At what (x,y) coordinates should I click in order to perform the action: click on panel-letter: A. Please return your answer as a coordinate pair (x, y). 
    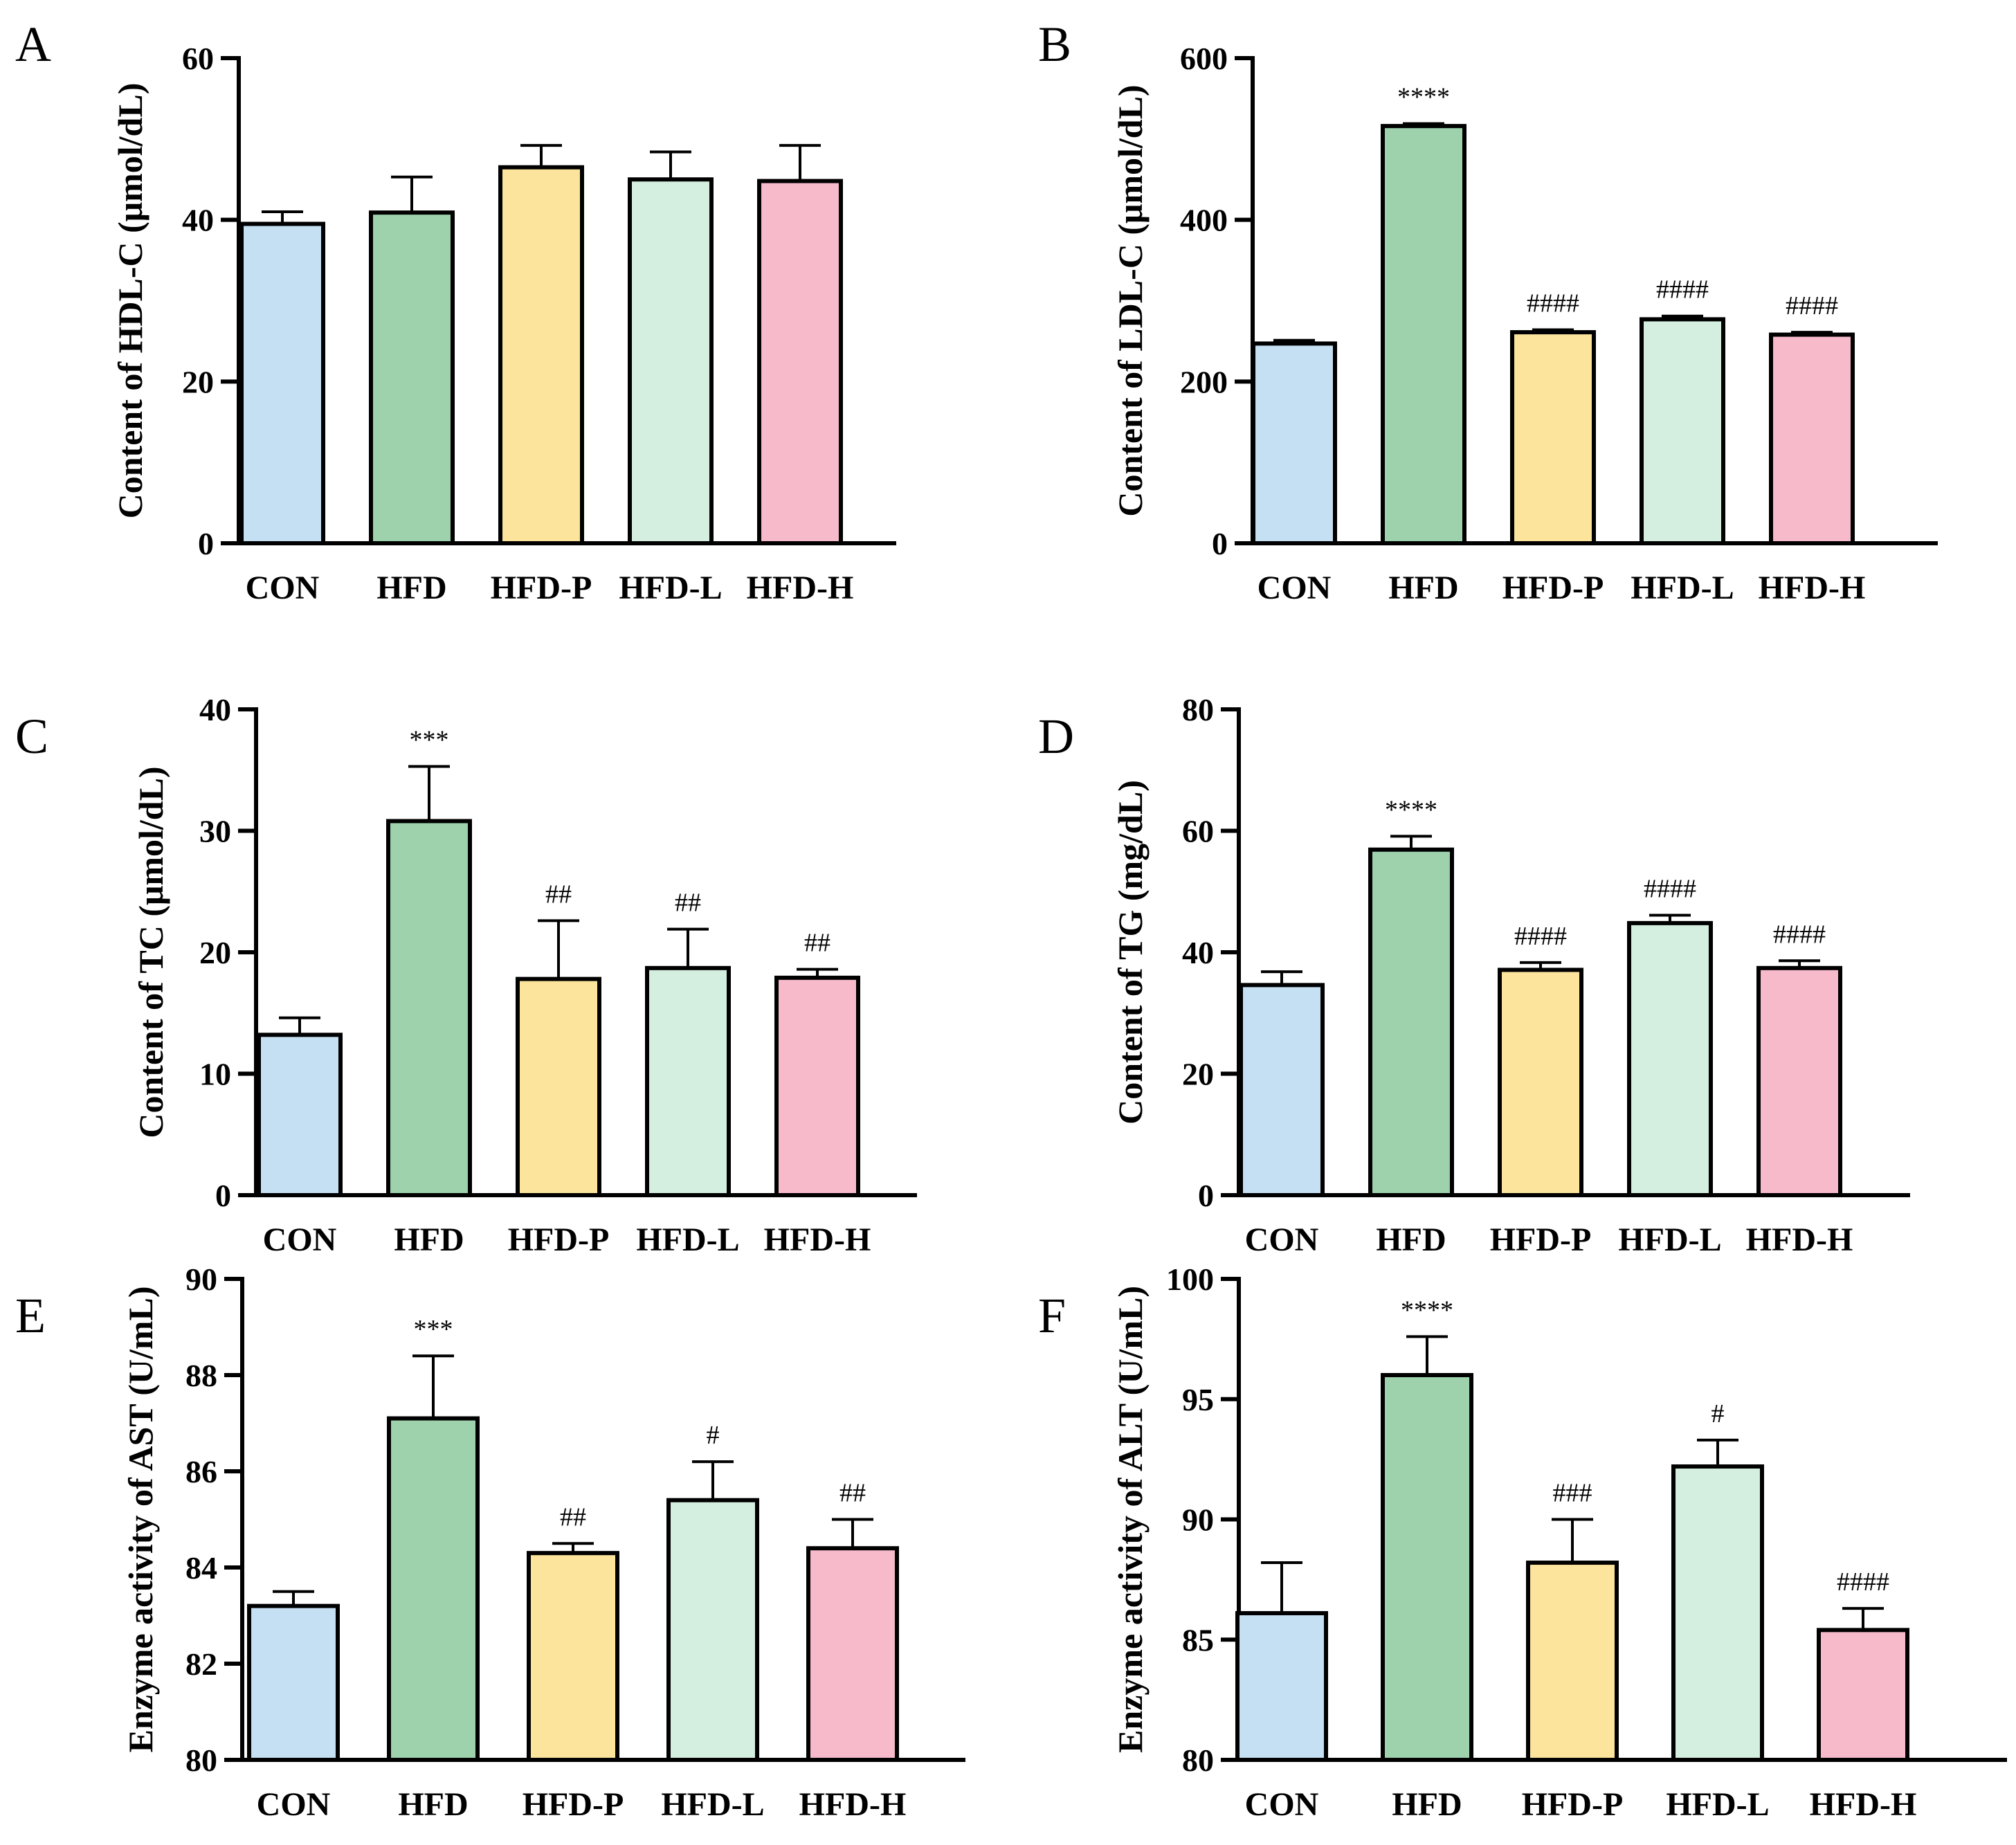
    Looking at the image, I should click on (33, 44).